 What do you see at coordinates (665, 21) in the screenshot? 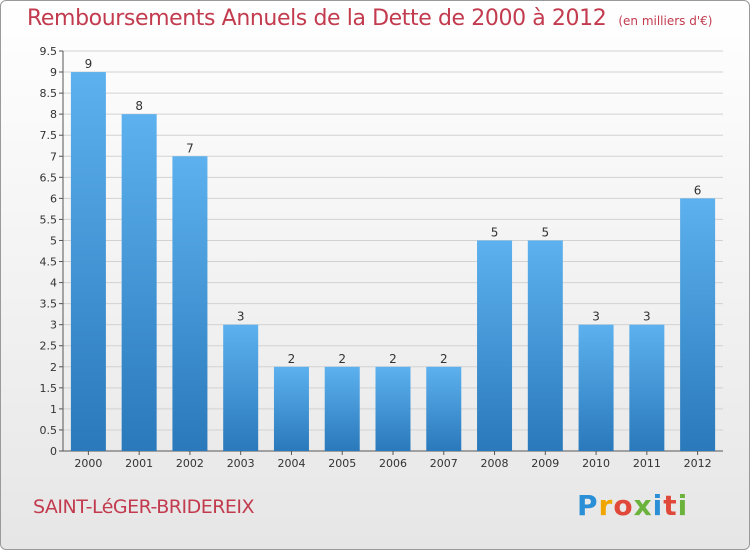
I see `chart-unit-label: (en milliers d'€)` at bounding box center [665, 21].